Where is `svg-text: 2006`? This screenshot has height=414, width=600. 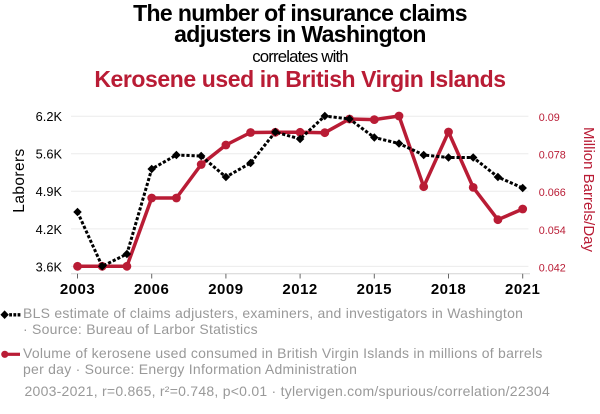
svg-text: 2006 is located at coordinates (151, 289).